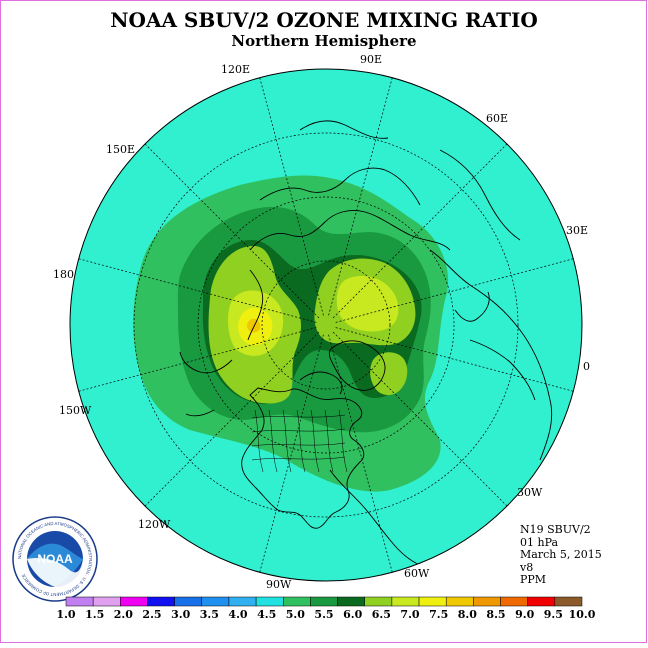 This screenshot has width=648, height=648. What do you see at coordinates (417, 573) in the screenshot?
I see `lon-label-60w: 60W` at bounding box center [417, 573].